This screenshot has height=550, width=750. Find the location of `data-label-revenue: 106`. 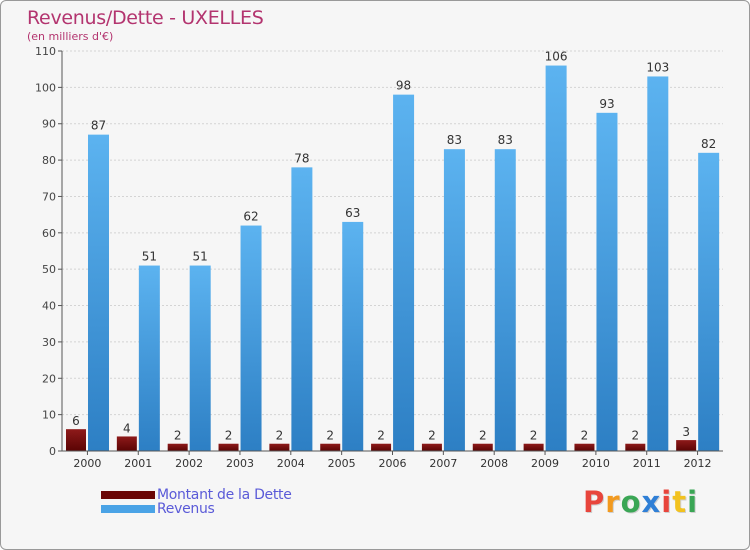

data-label-revenue: 106 is located at coordinates (556, 57).